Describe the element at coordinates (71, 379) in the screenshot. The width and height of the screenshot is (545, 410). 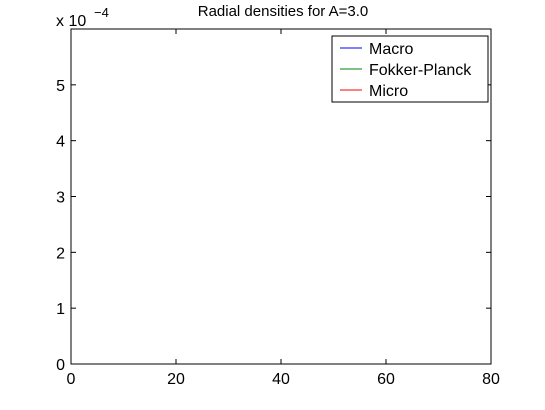
I see `x-tick-label: 0` at that location.